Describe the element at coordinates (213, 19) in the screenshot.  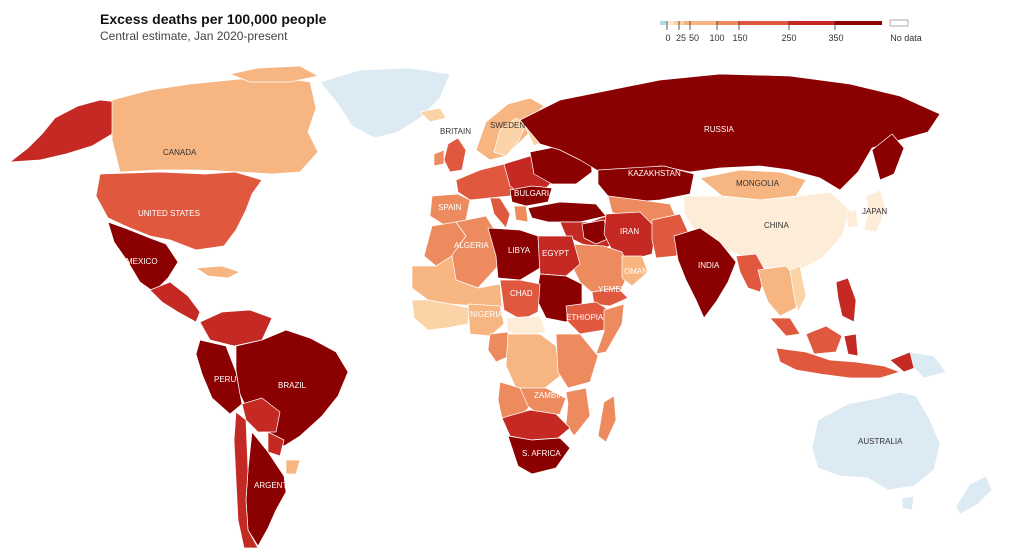
I see `map-title: Excess deaths per 100,000 people` at that location.